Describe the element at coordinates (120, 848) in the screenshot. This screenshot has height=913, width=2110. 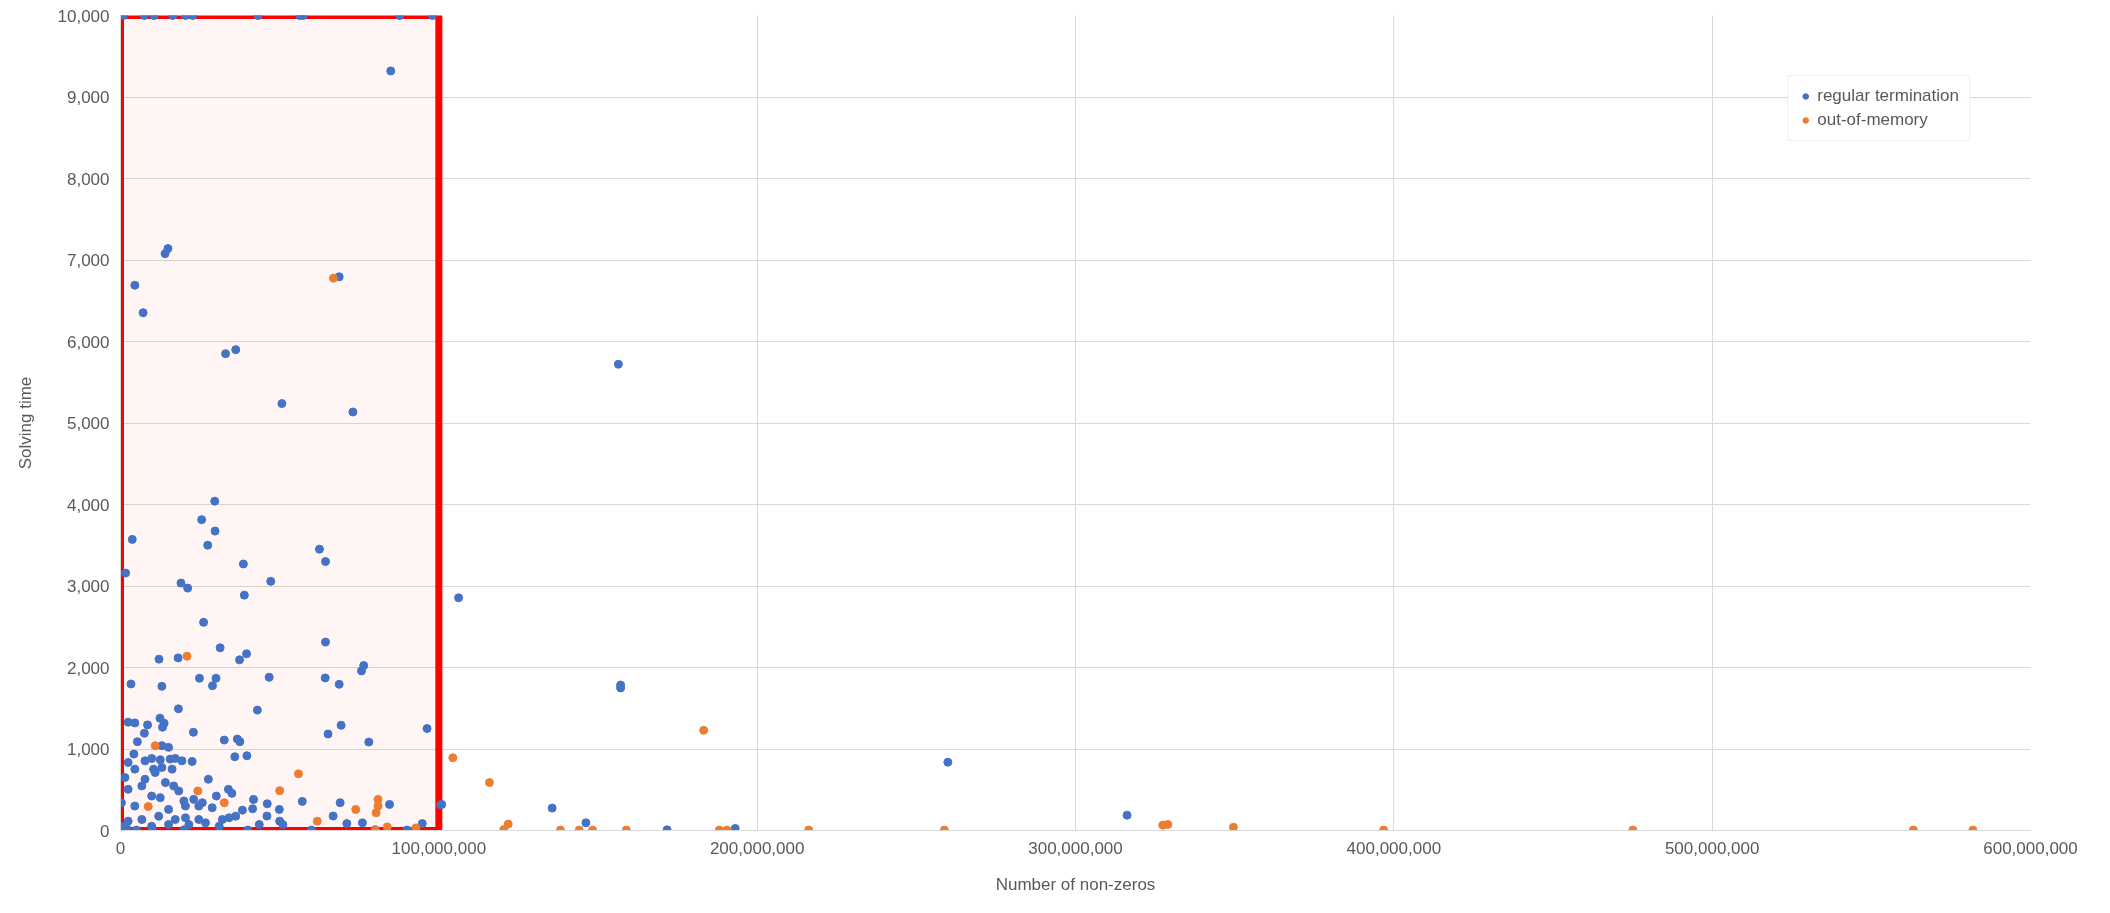
I see `x-tick-label: 0` at that location.